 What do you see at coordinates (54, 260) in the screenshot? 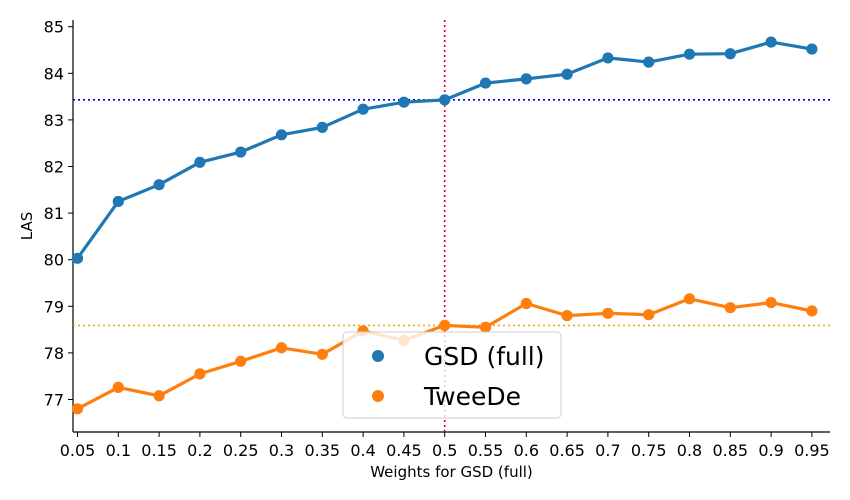
I see `y-tick-label: 80` at bounding box center [54, 260].